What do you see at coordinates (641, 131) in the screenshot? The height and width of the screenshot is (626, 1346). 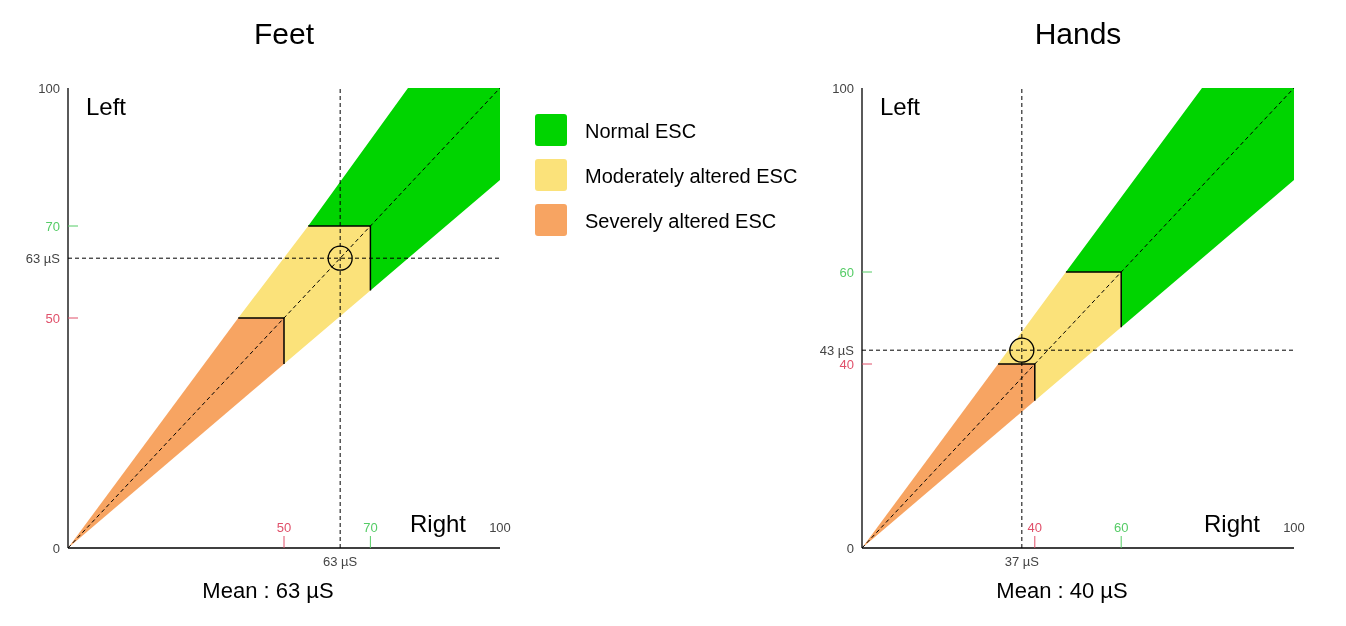 I see `legend-label: Normal ESC` at bounding box center [641, 131].